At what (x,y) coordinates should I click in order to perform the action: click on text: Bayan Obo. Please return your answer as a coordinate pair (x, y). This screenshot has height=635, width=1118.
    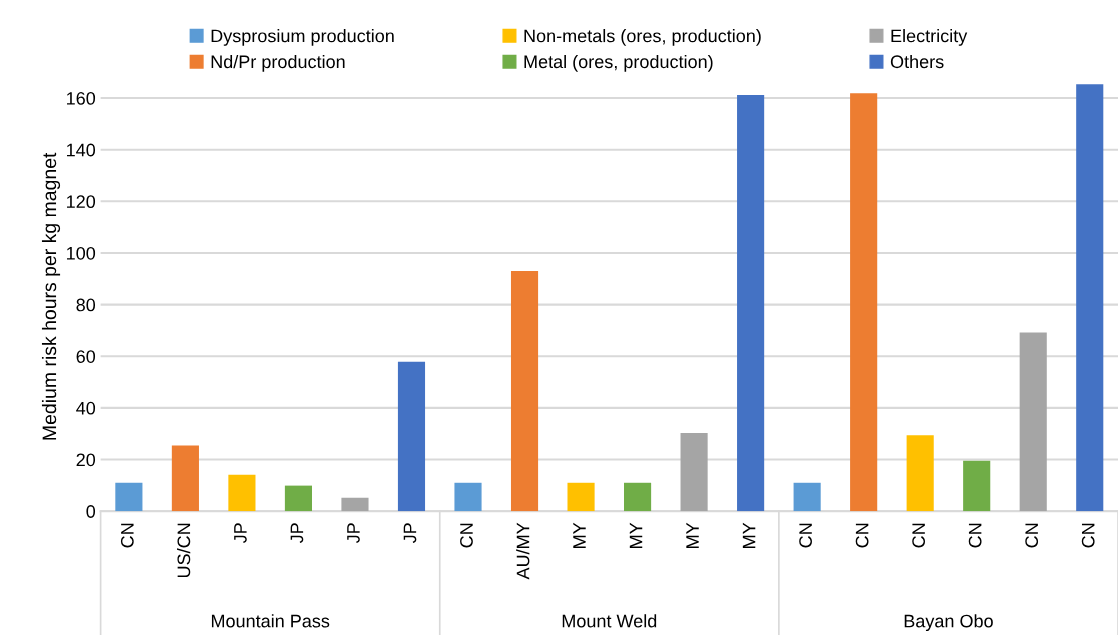
    Looking at the image, I should click on (948, 623).